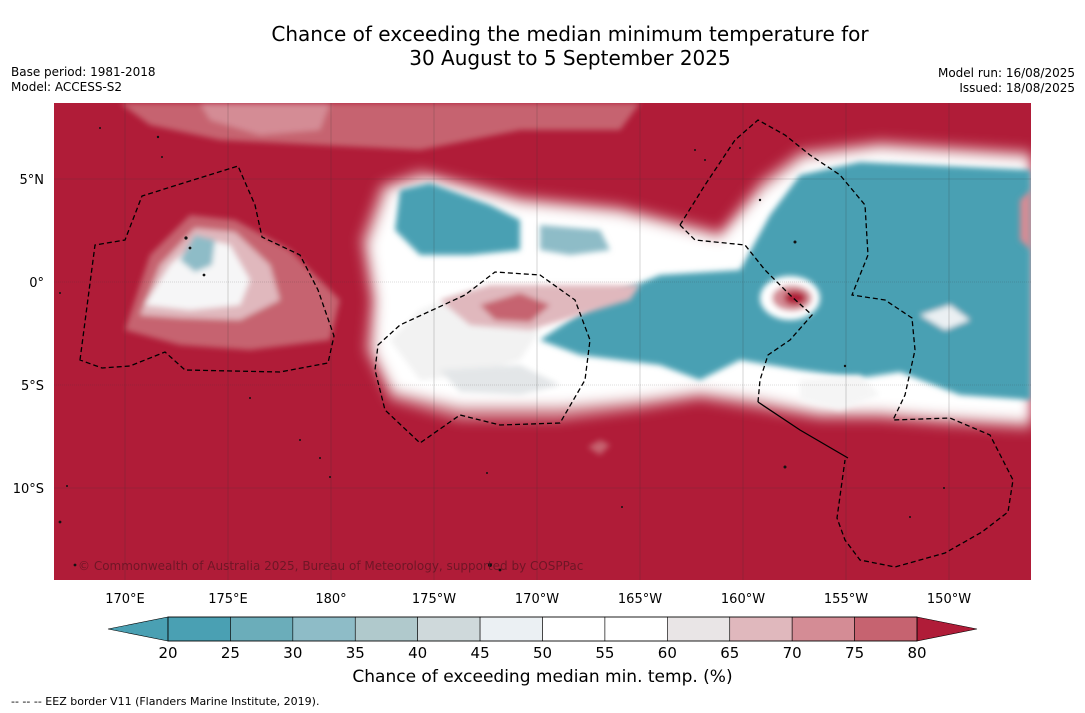  I want to click on colorbar-segments, so click(542, 629).